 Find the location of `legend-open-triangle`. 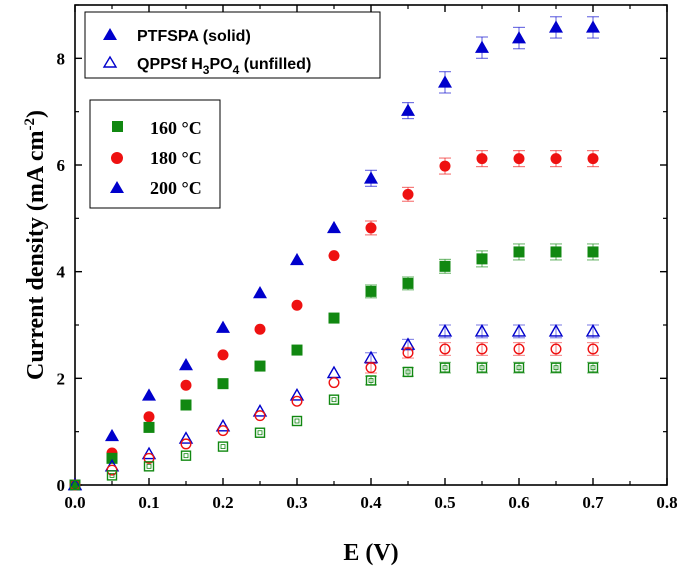

legend-open-triangle is located at coordinates (110, 61).